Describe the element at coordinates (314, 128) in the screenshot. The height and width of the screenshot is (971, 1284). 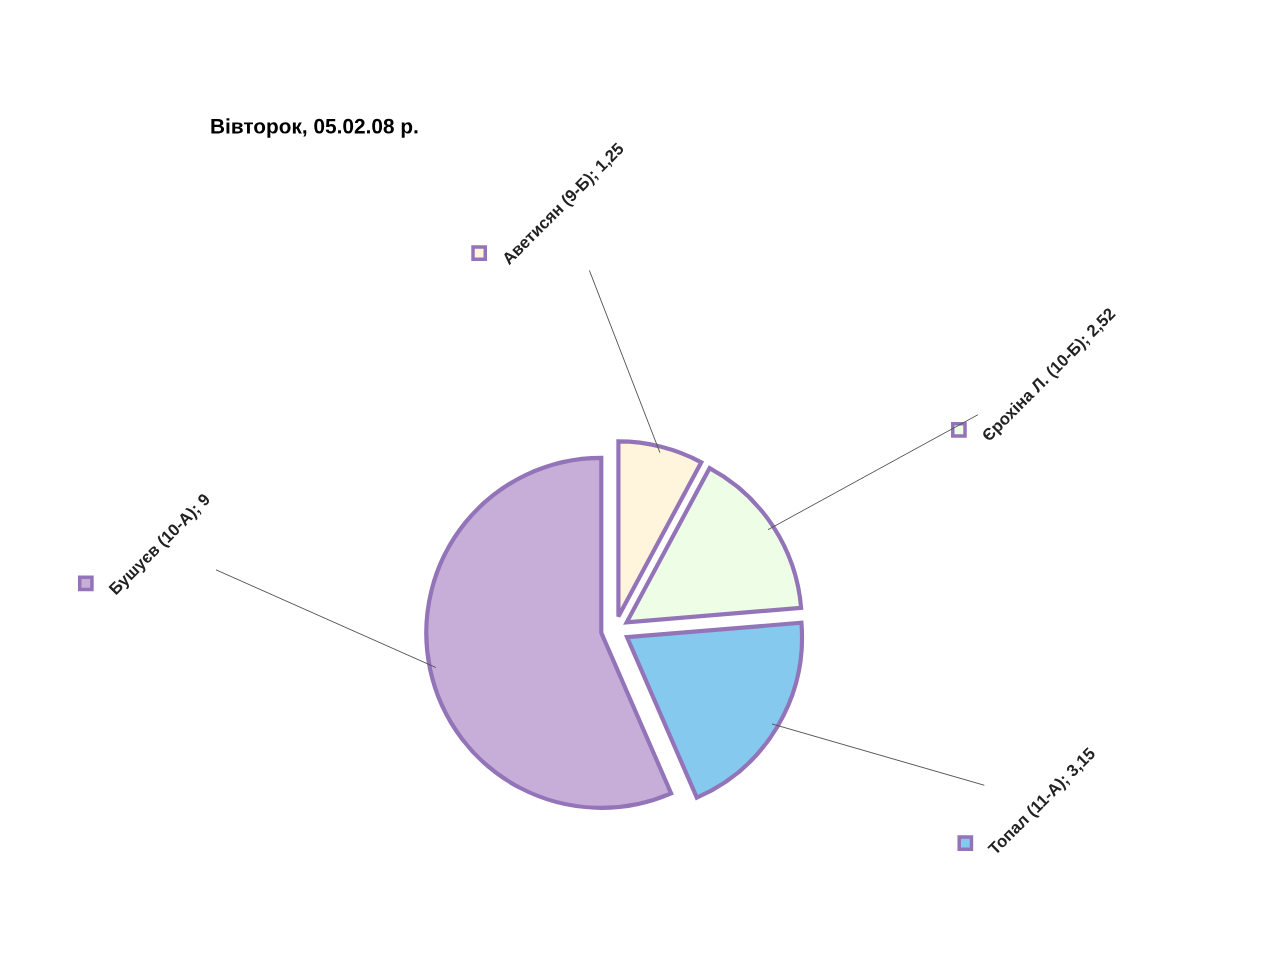
I see `chart-title: Вівторок, 05.02.08 р.` at that location.